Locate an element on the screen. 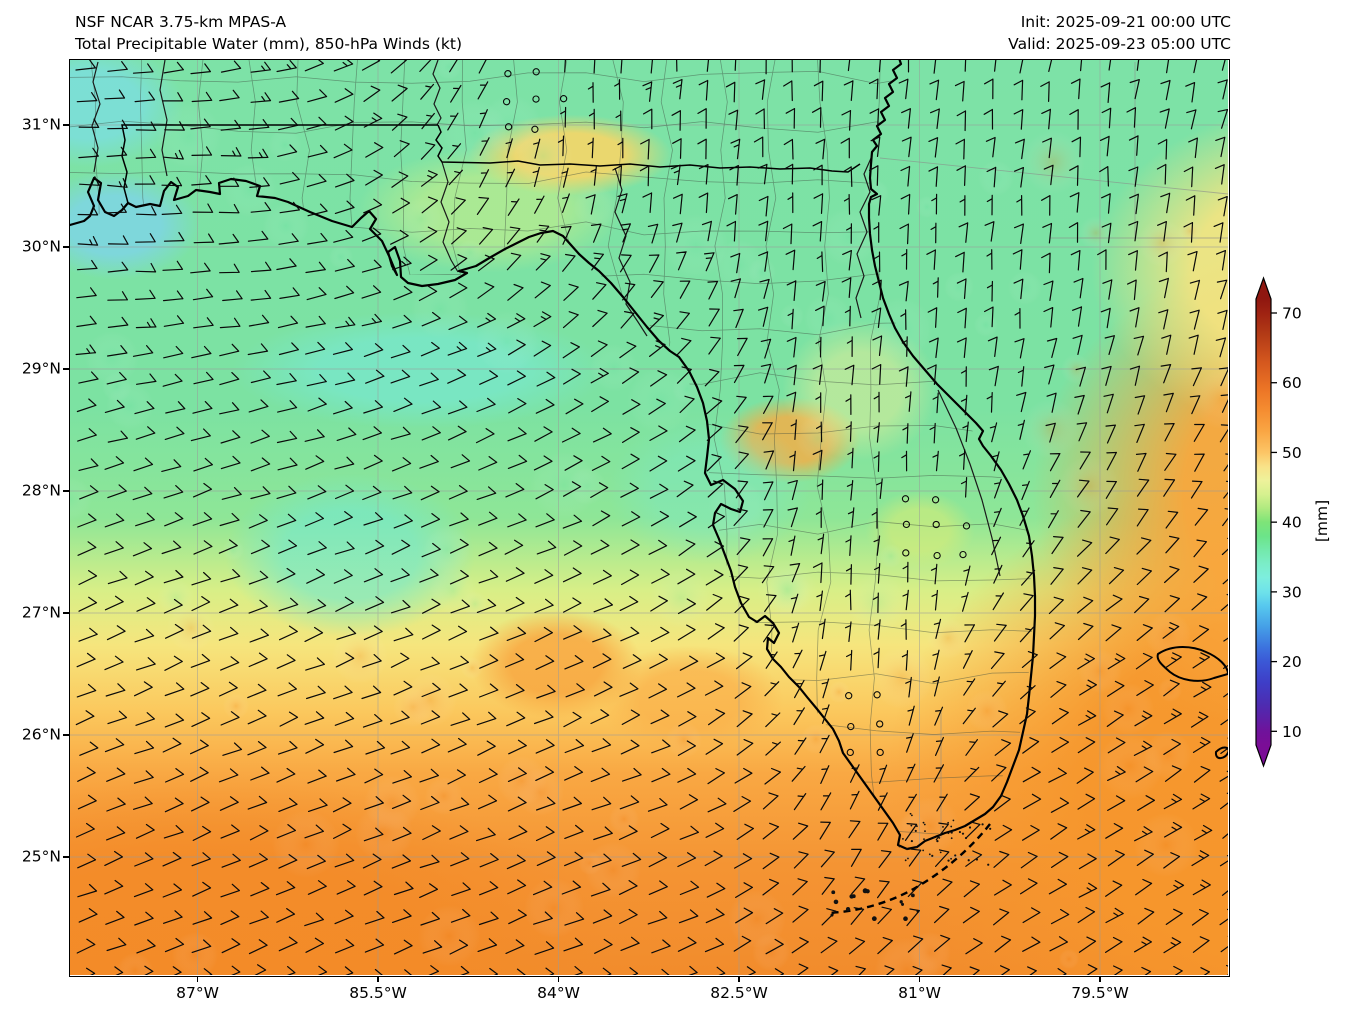 Image resolution: width=1349 pixels, height=1023 pixels. lon-tick-label: 84°W is located at coordinates (558, 993).